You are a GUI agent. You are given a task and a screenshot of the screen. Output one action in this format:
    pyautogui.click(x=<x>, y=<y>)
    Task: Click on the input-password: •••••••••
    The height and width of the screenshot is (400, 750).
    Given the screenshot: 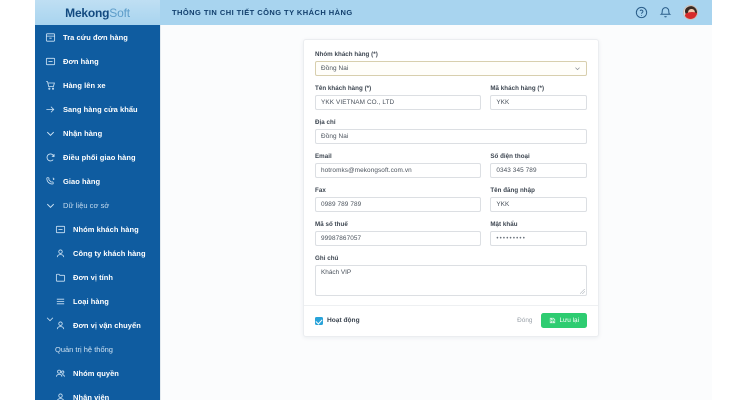 What is the action you would take?
    pyautogui.click(x=538, y=238)
    